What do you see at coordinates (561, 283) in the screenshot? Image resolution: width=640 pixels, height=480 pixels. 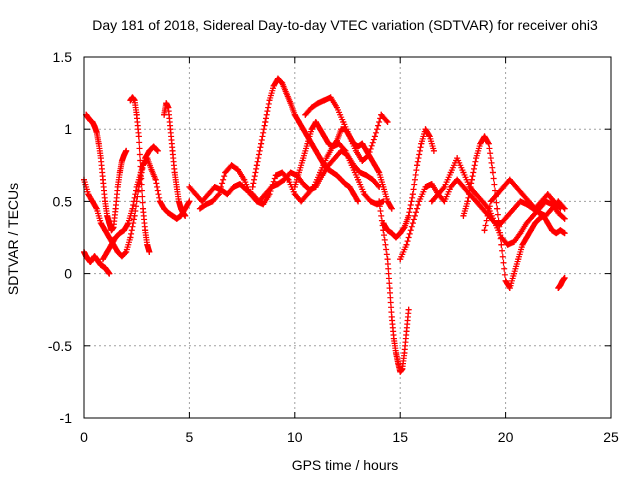 I see `series-track-r` at bounding box center [561, 283].